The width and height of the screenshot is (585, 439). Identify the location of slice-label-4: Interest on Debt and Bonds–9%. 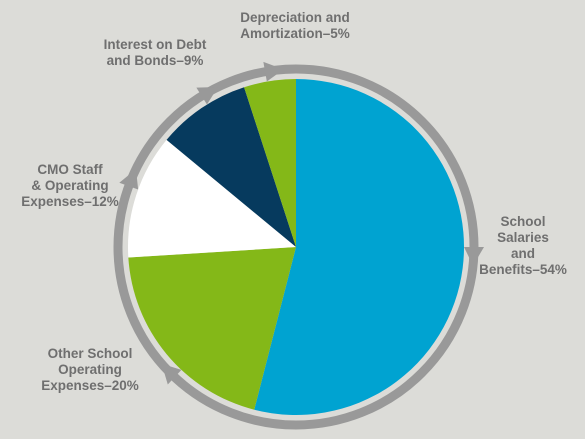
(155, 52).